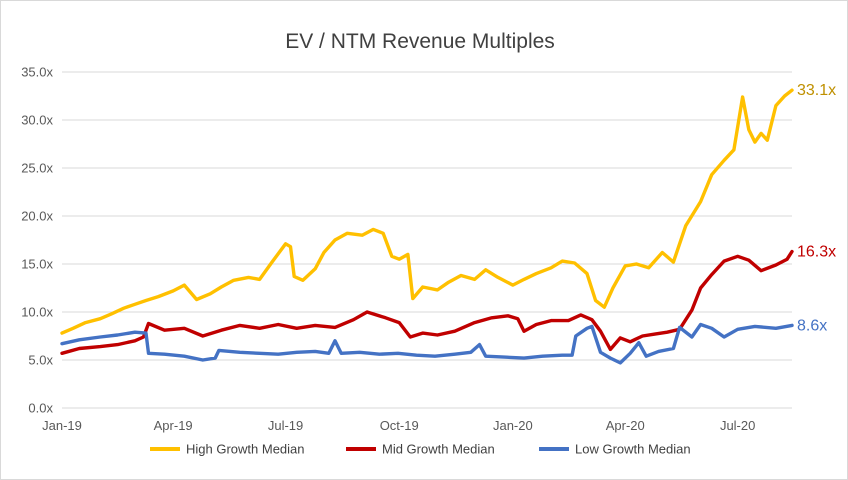  What do you see at coordinates (40, 360) in the screenshot?
I see `y-tick-label: 5.0x` at bounding box center [40, 360].